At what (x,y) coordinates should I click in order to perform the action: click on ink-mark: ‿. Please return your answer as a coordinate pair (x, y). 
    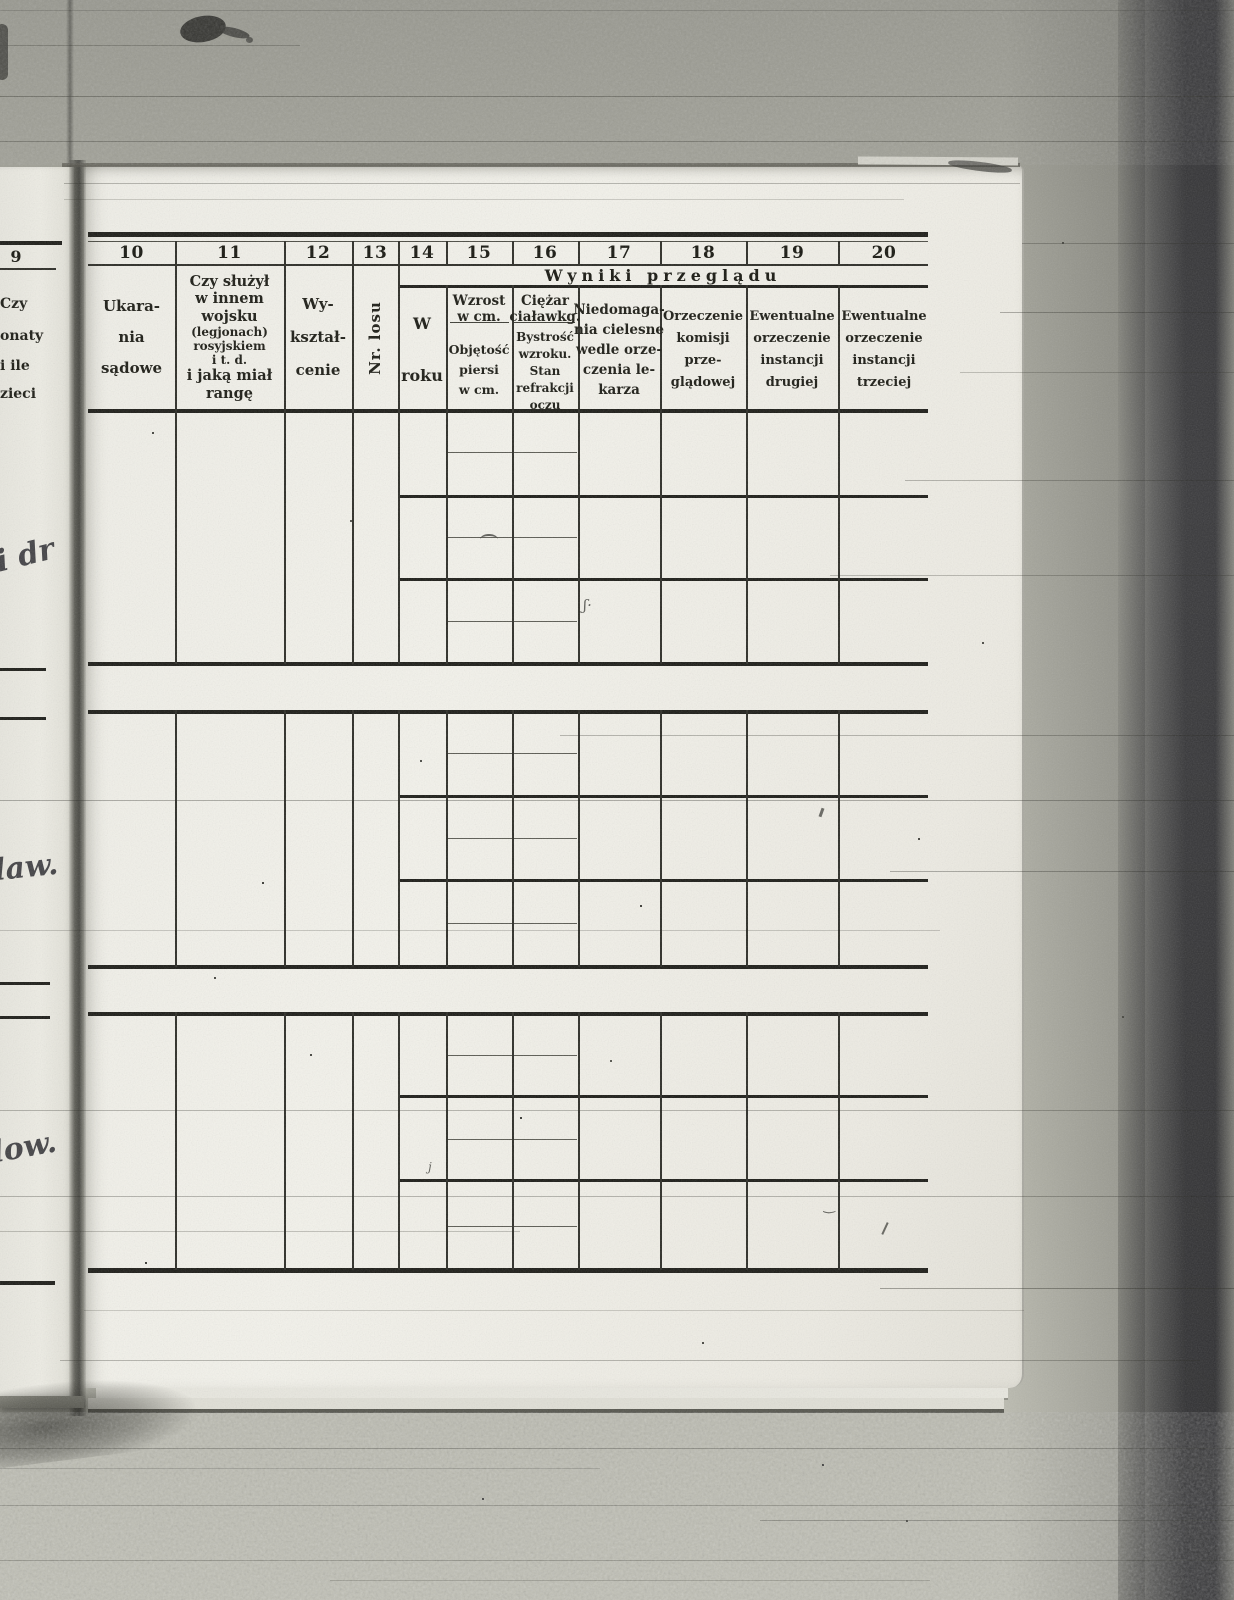
    Looking at the image, I should click on (830, 1206).